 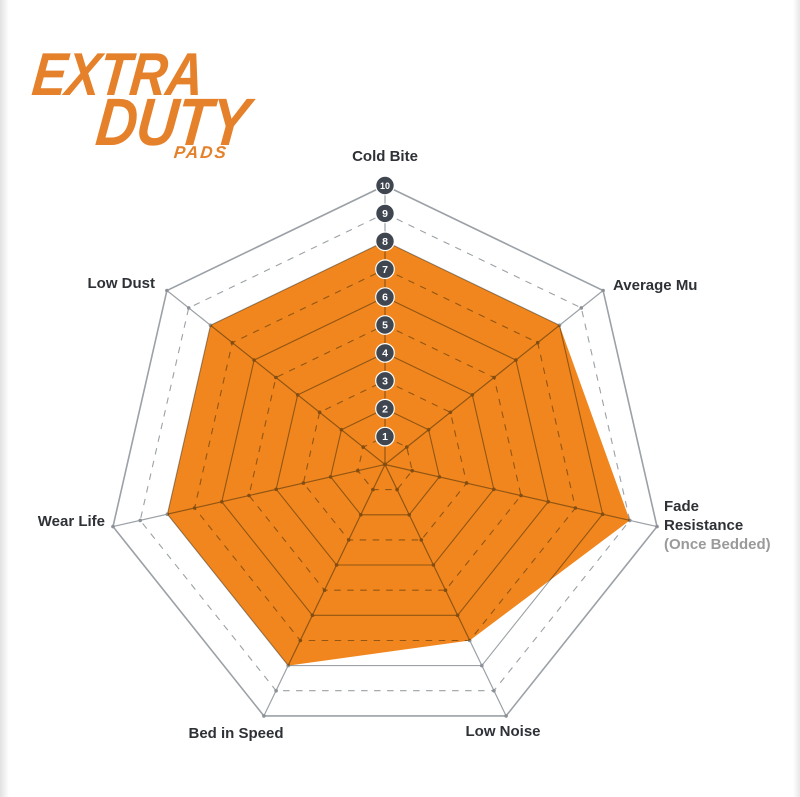 I want to click on scale-marker-label-3: 3, so click(x=385, y=381).